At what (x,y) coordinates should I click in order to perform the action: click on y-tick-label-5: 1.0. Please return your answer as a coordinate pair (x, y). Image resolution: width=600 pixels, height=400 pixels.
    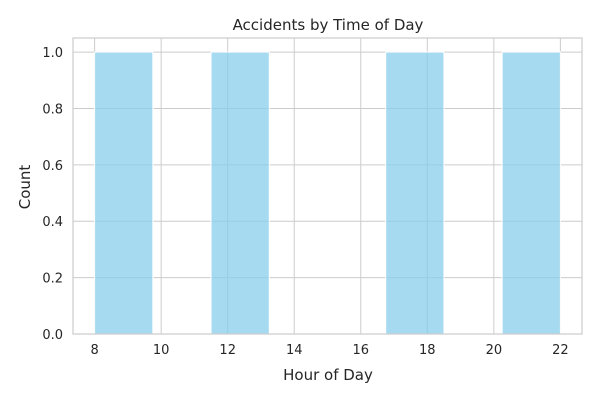
    Looking at the image, I should click on (52, 53).